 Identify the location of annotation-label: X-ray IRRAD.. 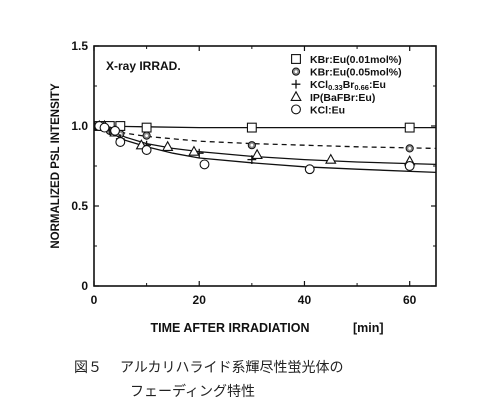
(143, 66).